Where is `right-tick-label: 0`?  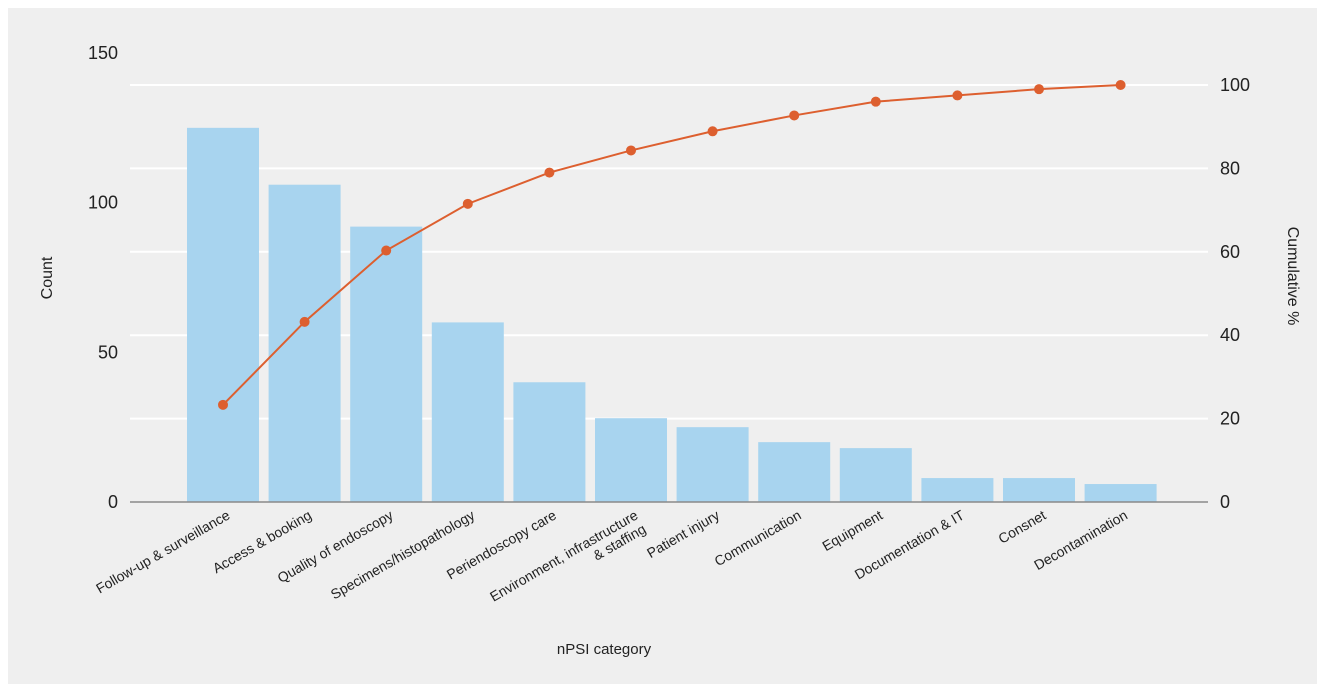 right-tick-label: 0 is located at coordinates (1225, 502).